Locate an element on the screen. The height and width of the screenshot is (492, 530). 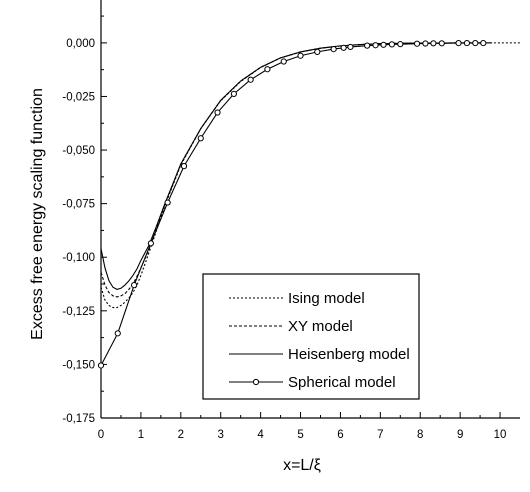
x-tick-label: 10 is located at coordinates (500, 435).